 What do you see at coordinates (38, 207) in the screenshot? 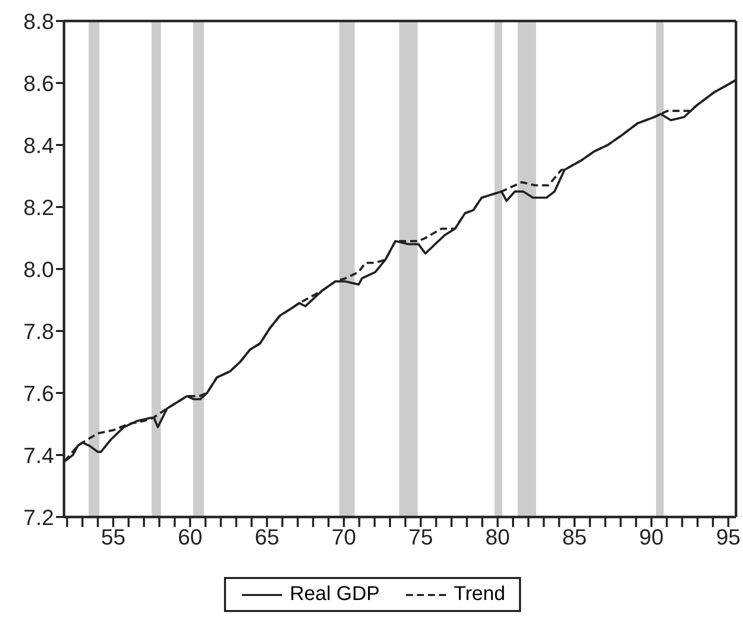
I see `y-tick-label: 8.2` at bounding box center [38, 207].